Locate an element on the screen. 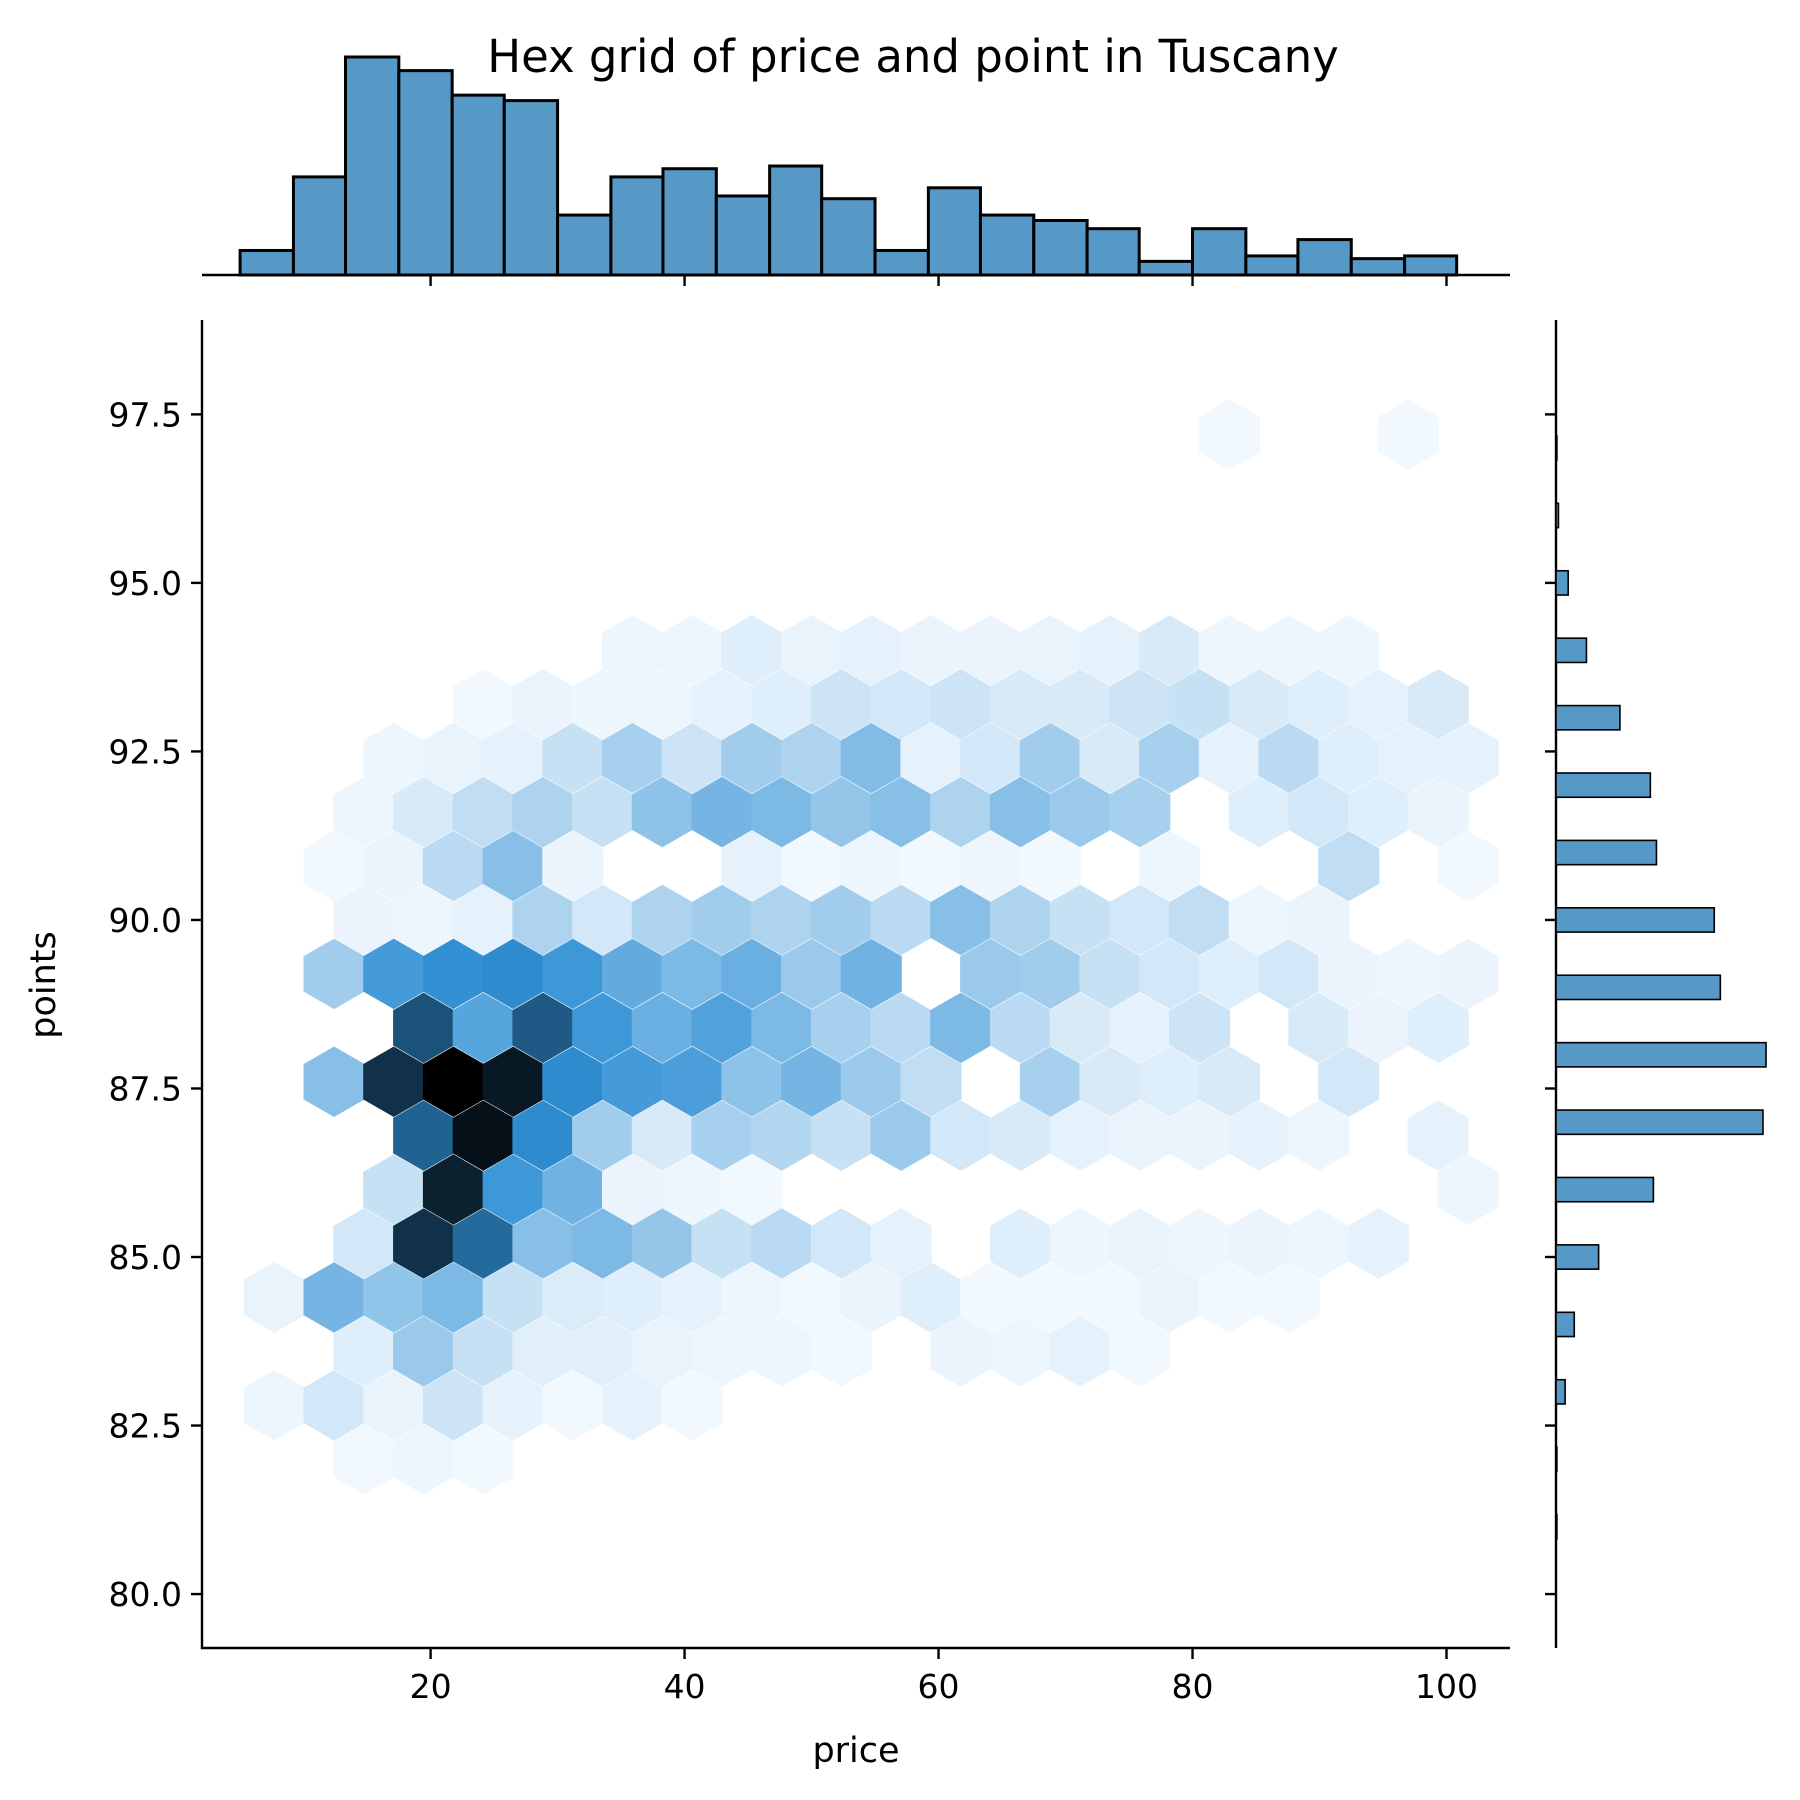 The image size is (1800, 1800). top-hist-ticks is located at coordinates (938, 280).